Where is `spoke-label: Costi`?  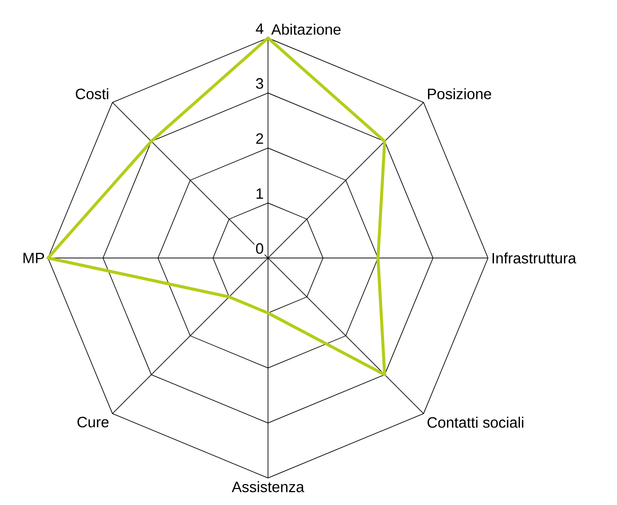
spoke-label: Costi is located at coordinates (92, 94).